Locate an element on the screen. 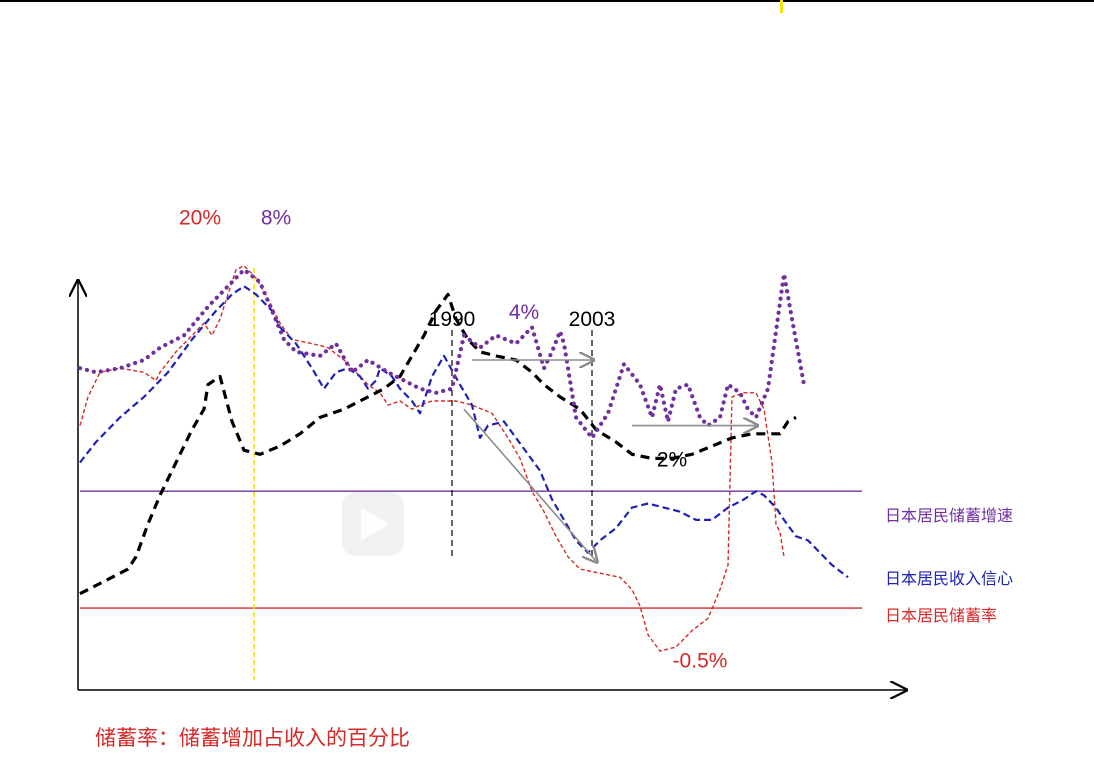  footnote: 储蓄率：储蓄增加占收入的百分比 is located at coordinates (252, 738).